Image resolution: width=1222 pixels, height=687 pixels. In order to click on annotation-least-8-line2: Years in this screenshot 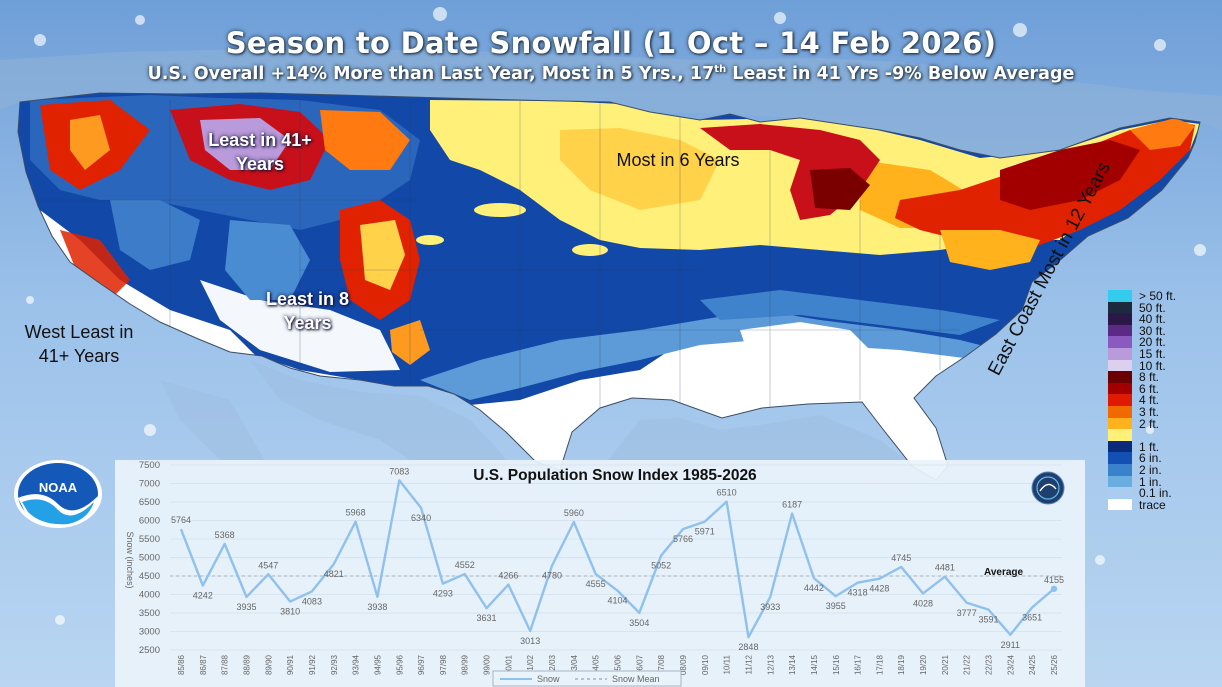, I will do `click(307, 323)`.